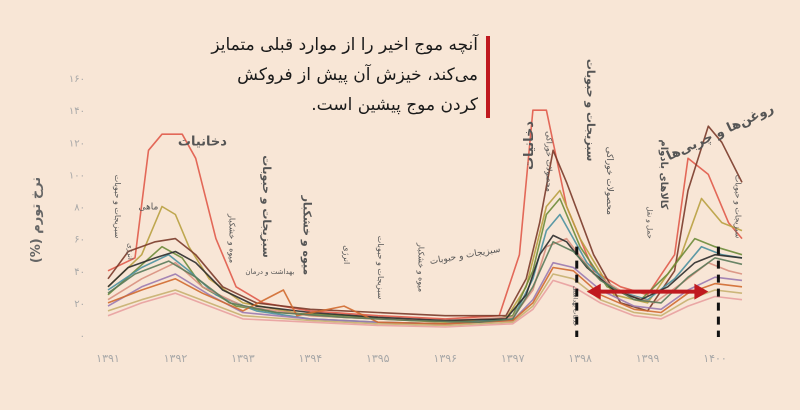  Describe the element at coordinates (77, 111) in the screenshot. I see `y-tick-label: ۱۴۰` at that location.